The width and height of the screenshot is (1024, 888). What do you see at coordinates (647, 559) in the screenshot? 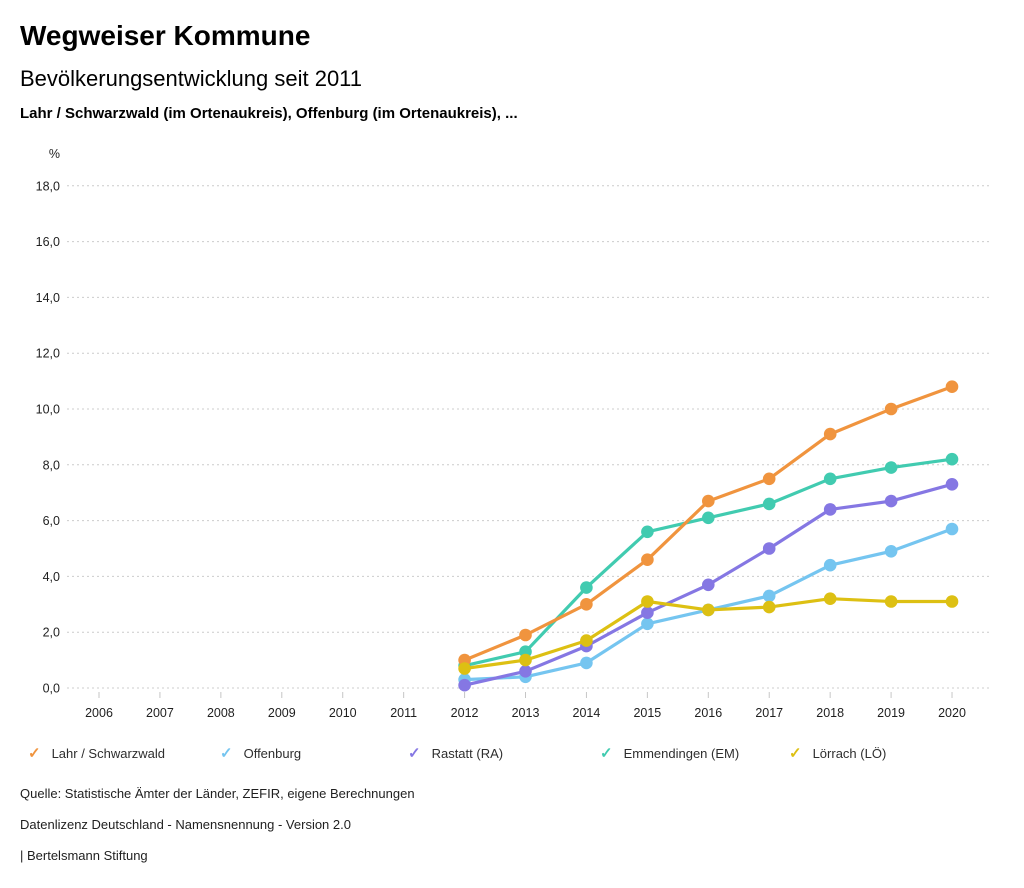
I see `data-point-lahr-schwarzwald-2015` at bounding box center [647, 559].